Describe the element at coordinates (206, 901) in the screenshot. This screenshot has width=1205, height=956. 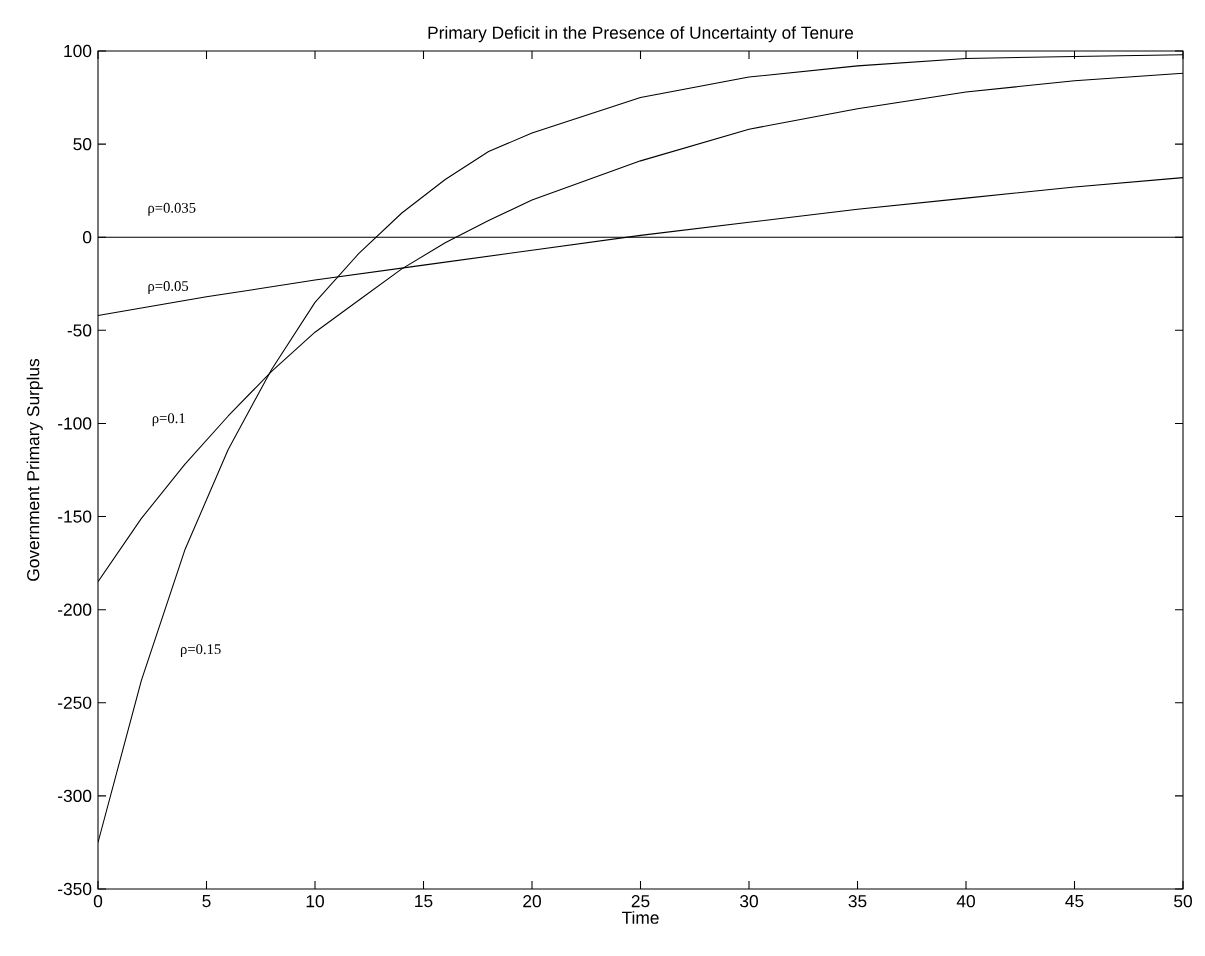
I see `x-tick-label: 5` at that location.